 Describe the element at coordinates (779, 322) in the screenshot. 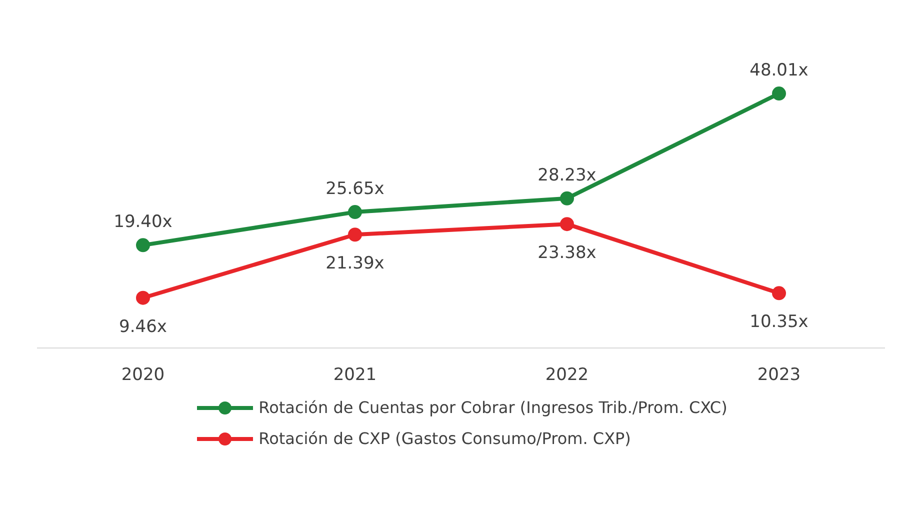

I see `data-label: 10.35x` at that location.